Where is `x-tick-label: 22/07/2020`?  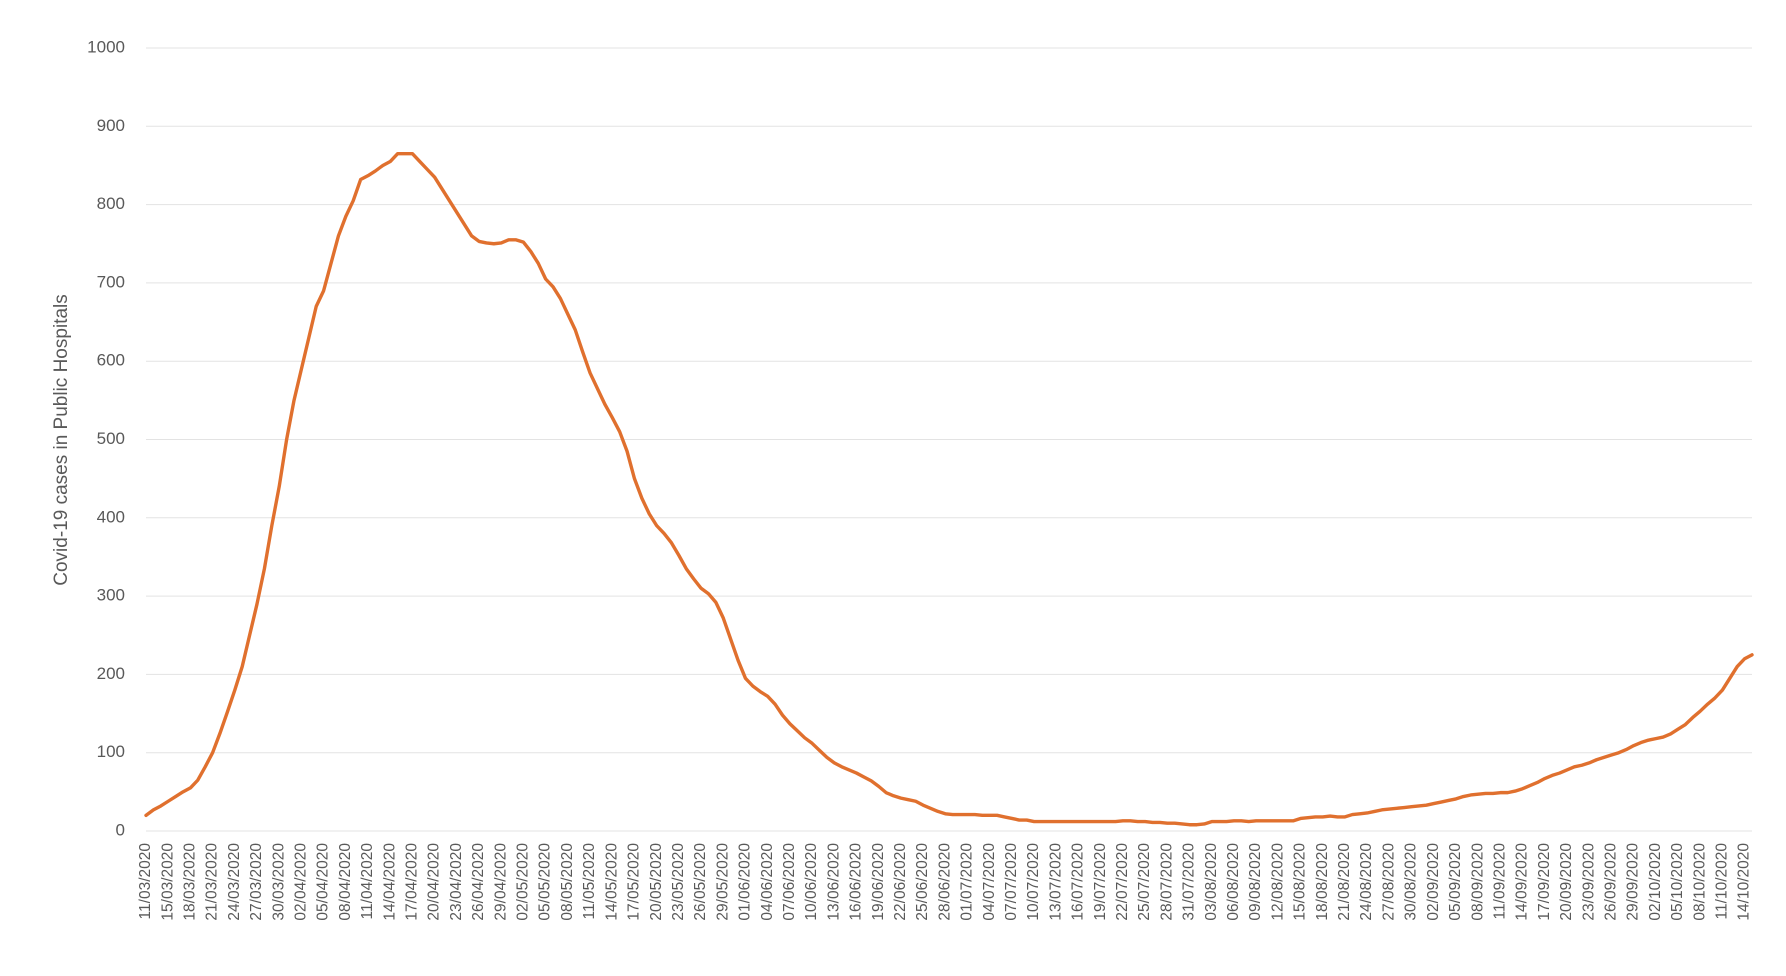
x-tick-label: 22/07/2020 is located at coordinates (1122, 882).